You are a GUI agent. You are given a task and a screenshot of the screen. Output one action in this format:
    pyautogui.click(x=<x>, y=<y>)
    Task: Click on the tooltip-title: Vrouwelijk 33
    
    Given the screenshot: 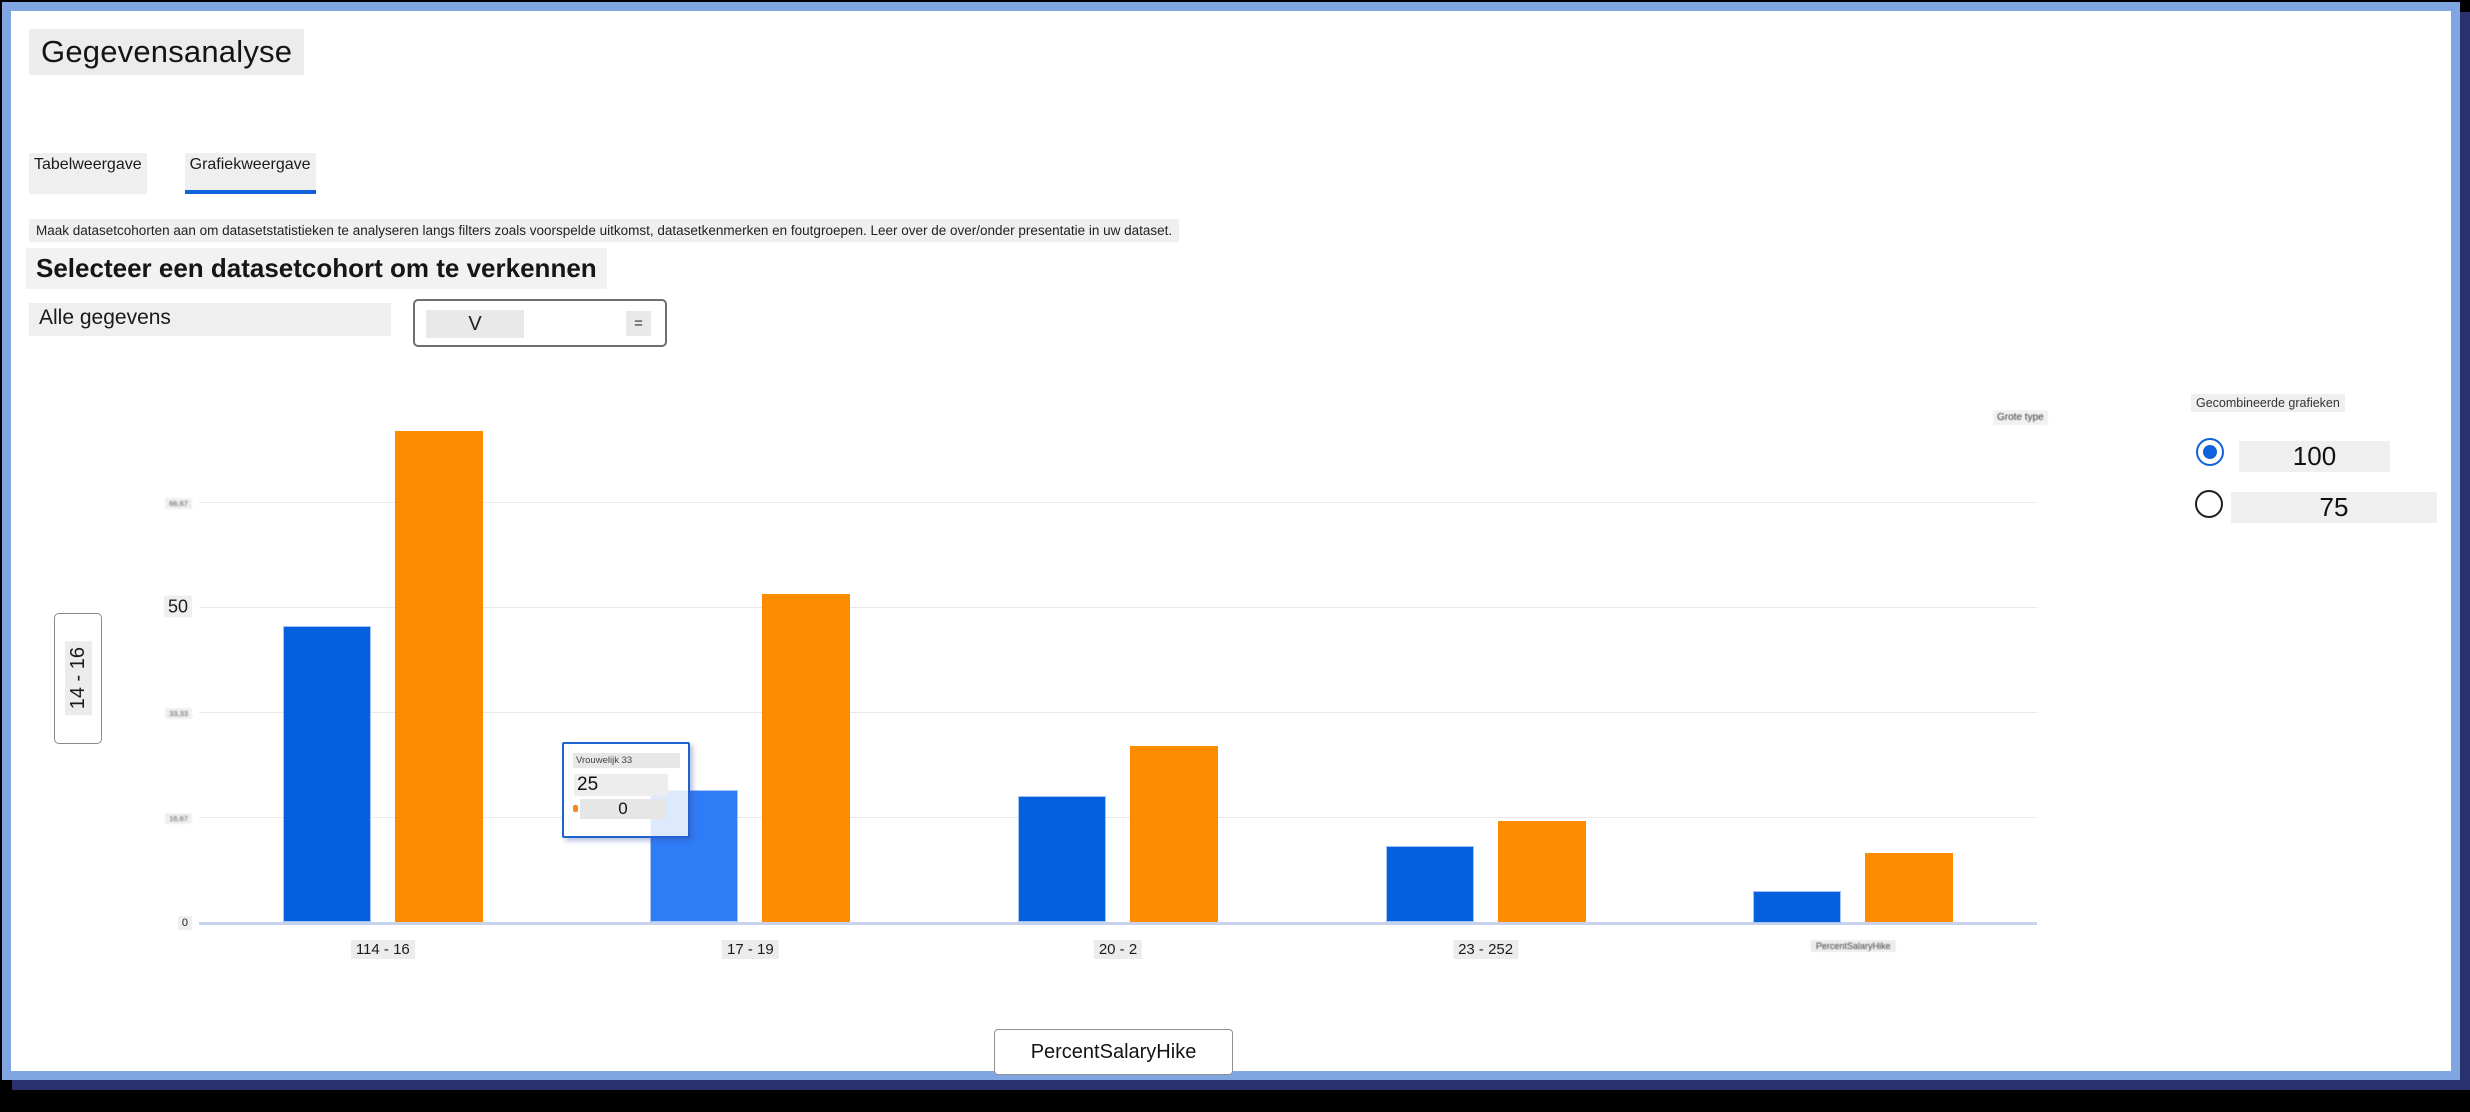 What is the action you would take?
    pyautogui.click(x=626, y=760)
    